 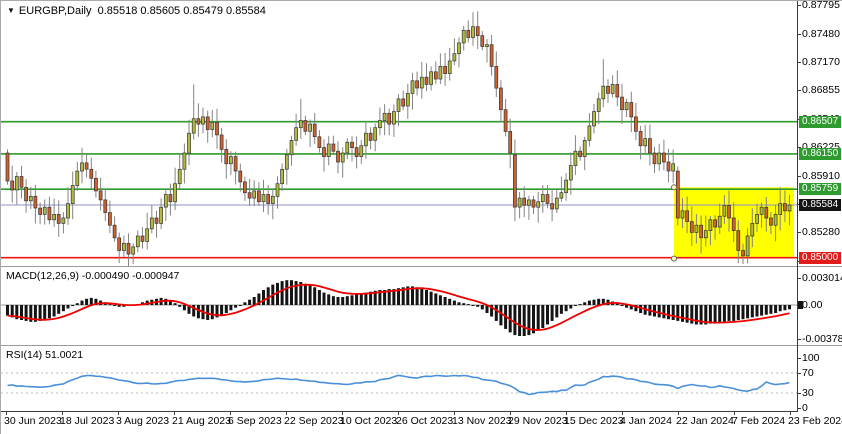 I want to click on time-axis-border, so click(x=399, y=411).